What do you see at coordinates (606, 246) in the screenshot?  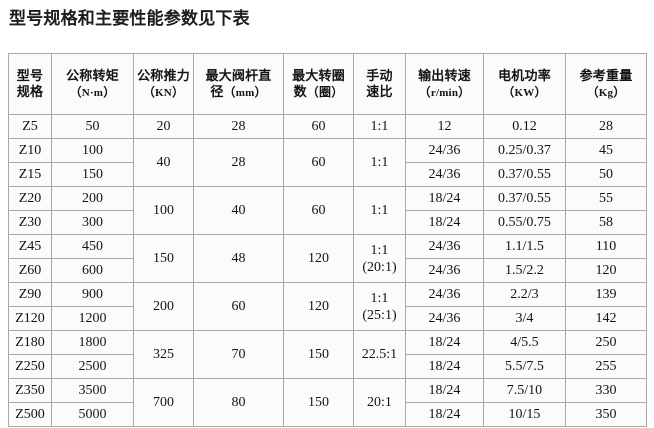 I see `cell-reference-weight: 110` at bounding box center [606, 246].